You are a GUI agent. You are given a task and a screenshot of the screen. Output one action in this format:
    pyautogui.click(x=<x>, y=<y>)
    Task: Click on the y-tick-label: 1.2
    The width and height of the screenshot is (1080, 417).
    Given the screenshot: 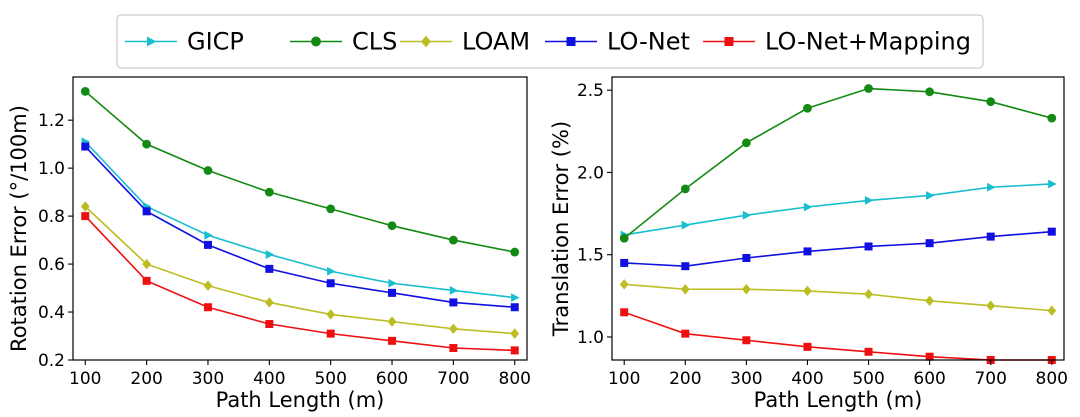 What is the action you would take?
    pyautogui.click(x=51, y=121)
    